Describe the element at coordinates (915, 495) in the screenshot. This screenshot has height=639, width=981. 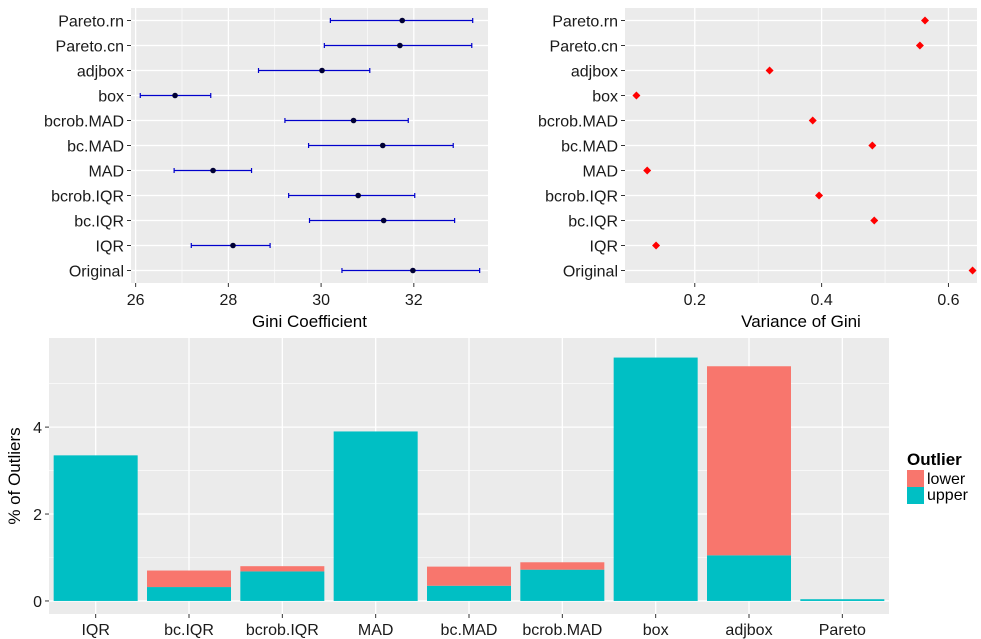
I see `legend-key-upper` at that location.